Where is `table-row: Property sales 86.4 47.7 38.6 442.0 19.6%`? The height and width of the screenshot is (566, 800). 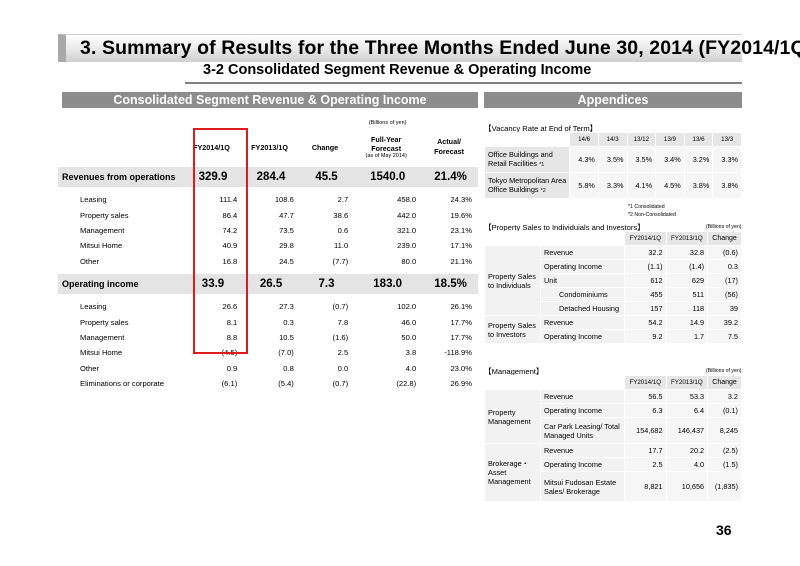 table-row: Property sales 86.4 47.7 38.6 442.0 19.6% is located at coordinates (276, 215).